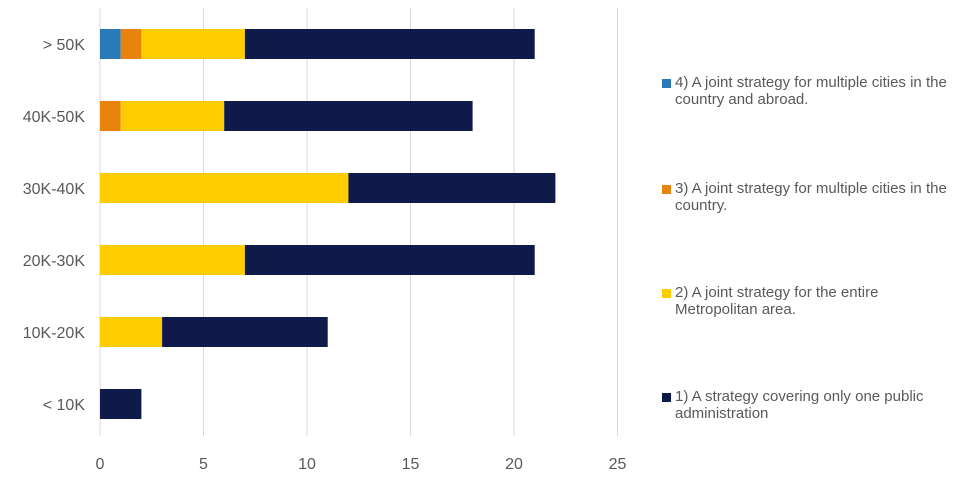  I want to click on category-label: 40K-50K, so click(54, 117).